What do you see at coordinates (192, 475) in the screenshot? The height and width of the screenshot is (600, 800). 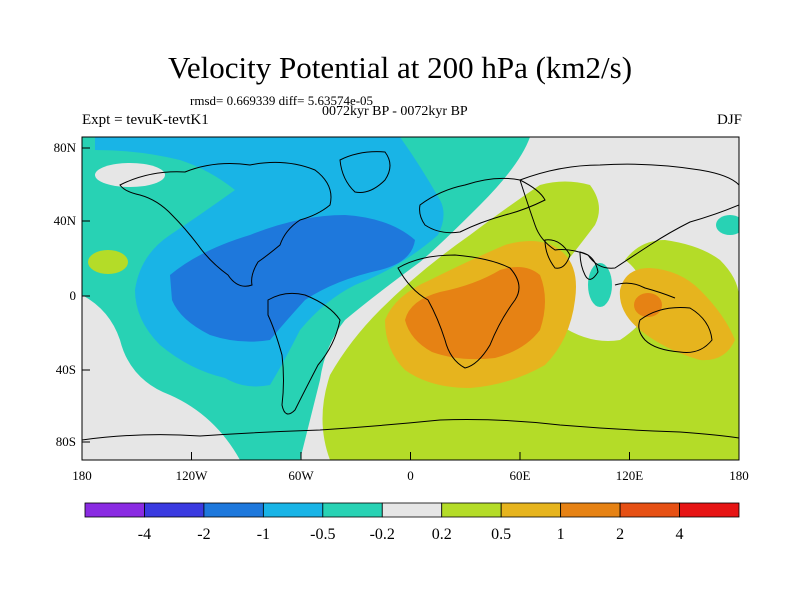 I see `x-tick-label: 120W` at bounding box center [192, 475].